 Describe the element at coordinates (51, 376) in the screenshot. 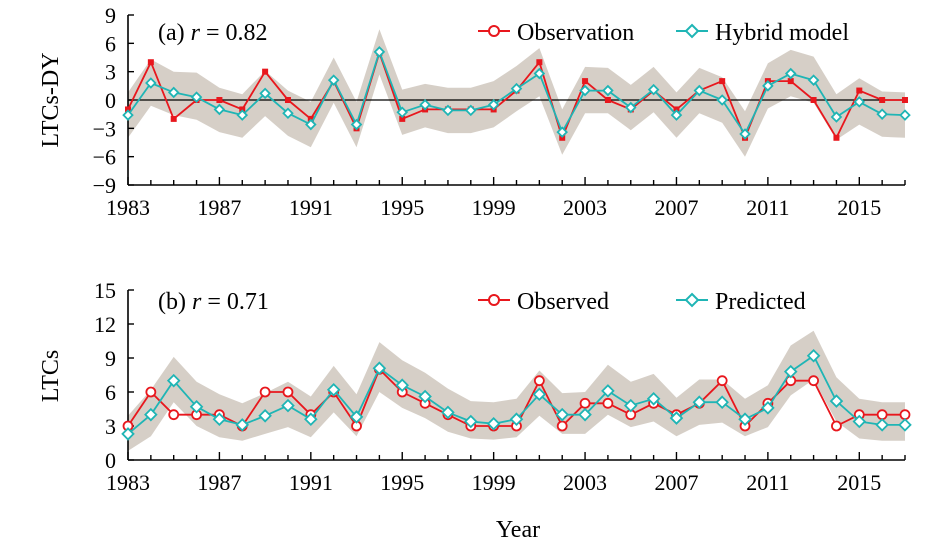

I see `panel-b-ylabel: LTCs` at that location.